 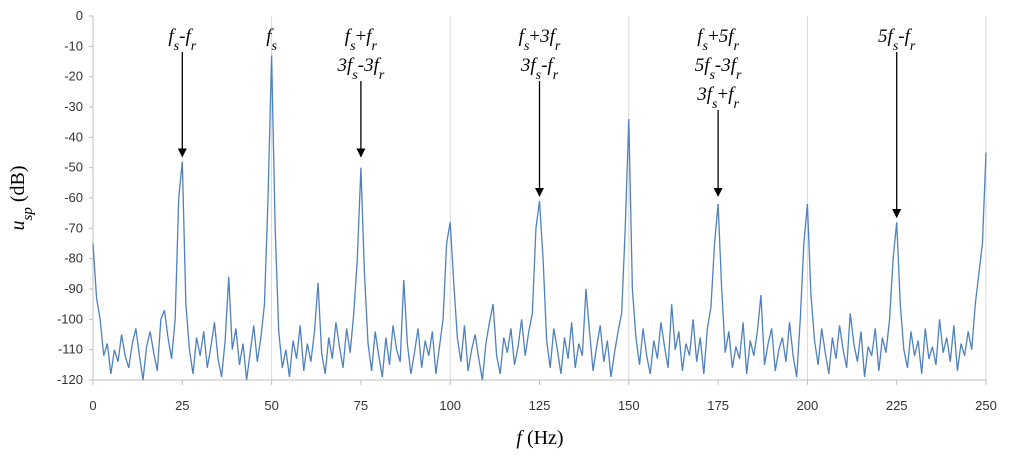 I want to click on x-tick-label: 75, so click(x=361, y=405).